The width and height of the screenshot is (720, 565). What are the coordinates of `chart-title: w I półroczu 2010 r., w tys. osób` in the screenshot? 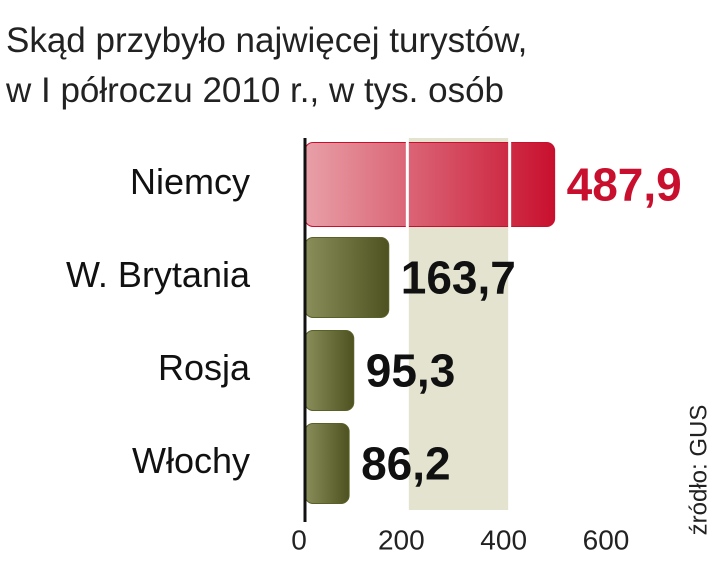 It's located at (254, 90).